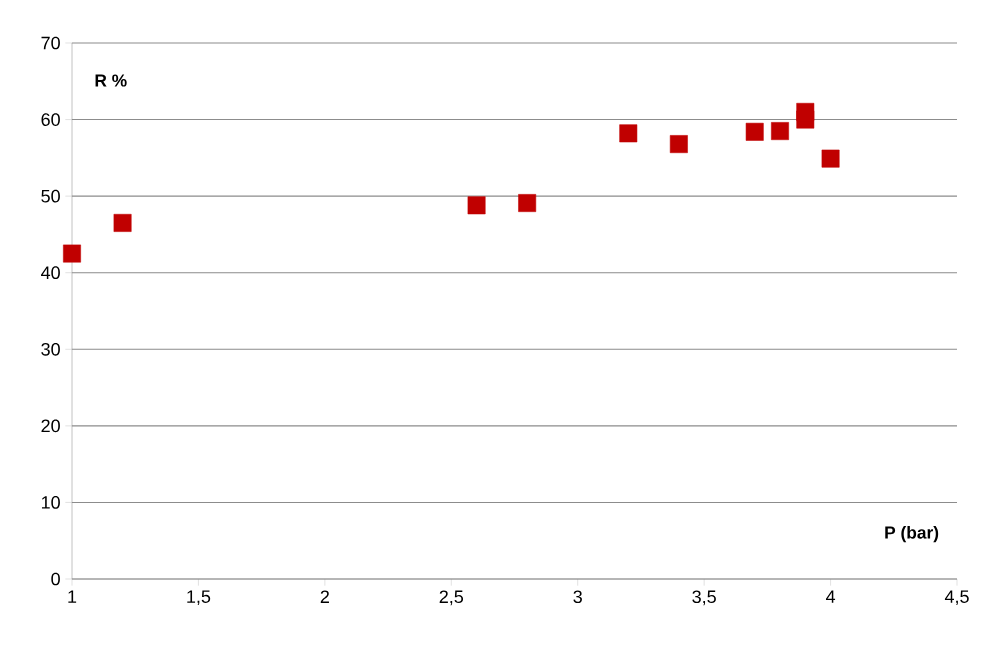 The height and width of the screenshot is (646, 1006). What do you see at coordinates (72, 596) in the screenshot?
I see `x-tick-label: 1` at bounding box center [72, 596].